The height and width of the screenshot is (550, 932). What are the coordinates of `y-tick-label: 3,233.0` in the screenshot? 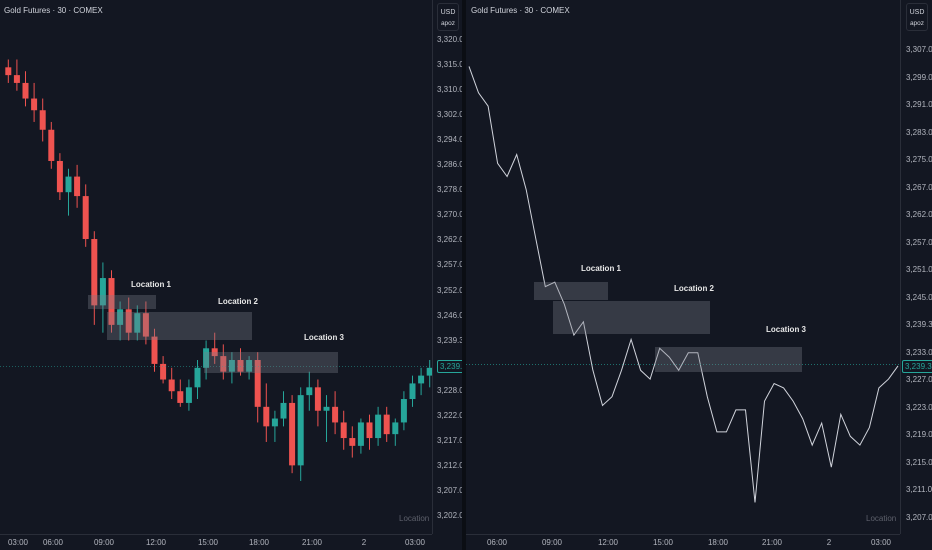 It's located at (919, 352).